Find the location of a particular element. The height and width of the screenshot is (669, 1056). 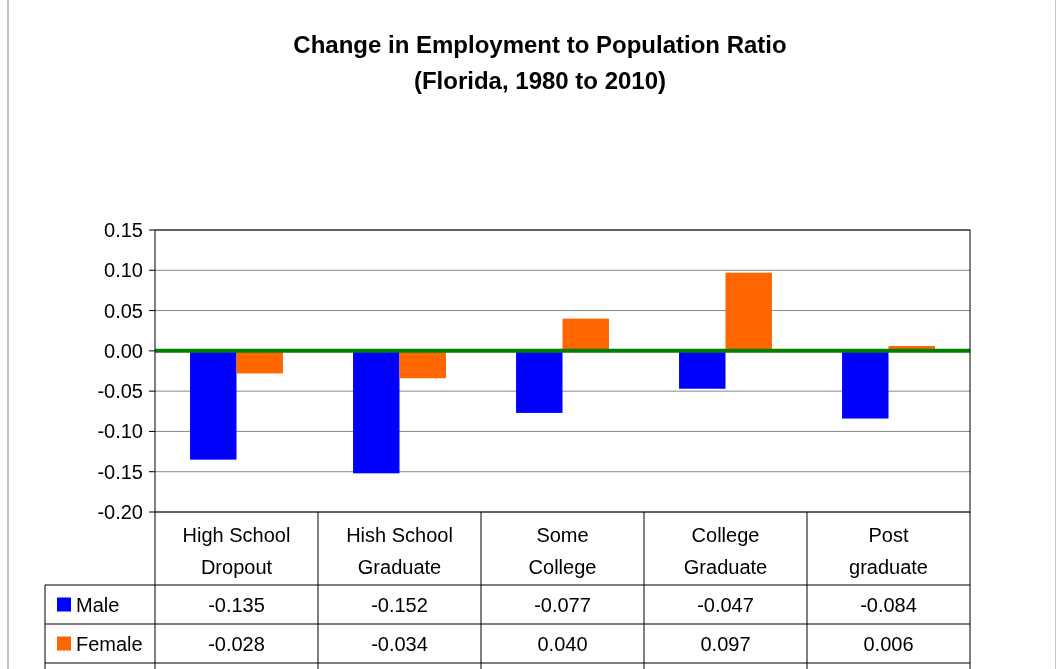

data-label: 0.097 is located at coordinates (725, 643).